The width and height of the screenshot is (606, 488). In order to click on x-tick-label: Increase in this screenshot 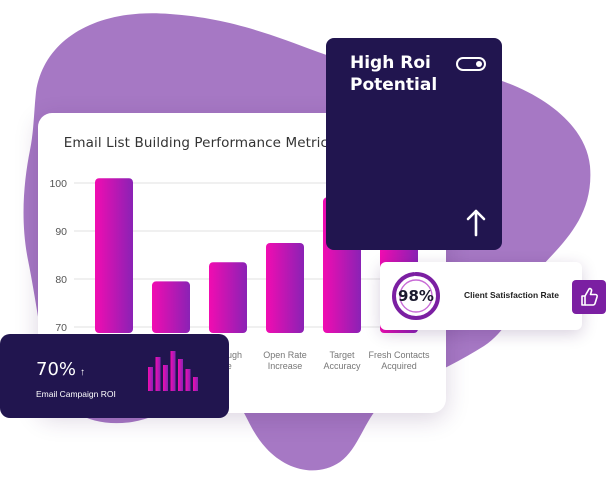, I will do `click(285, 366)`.